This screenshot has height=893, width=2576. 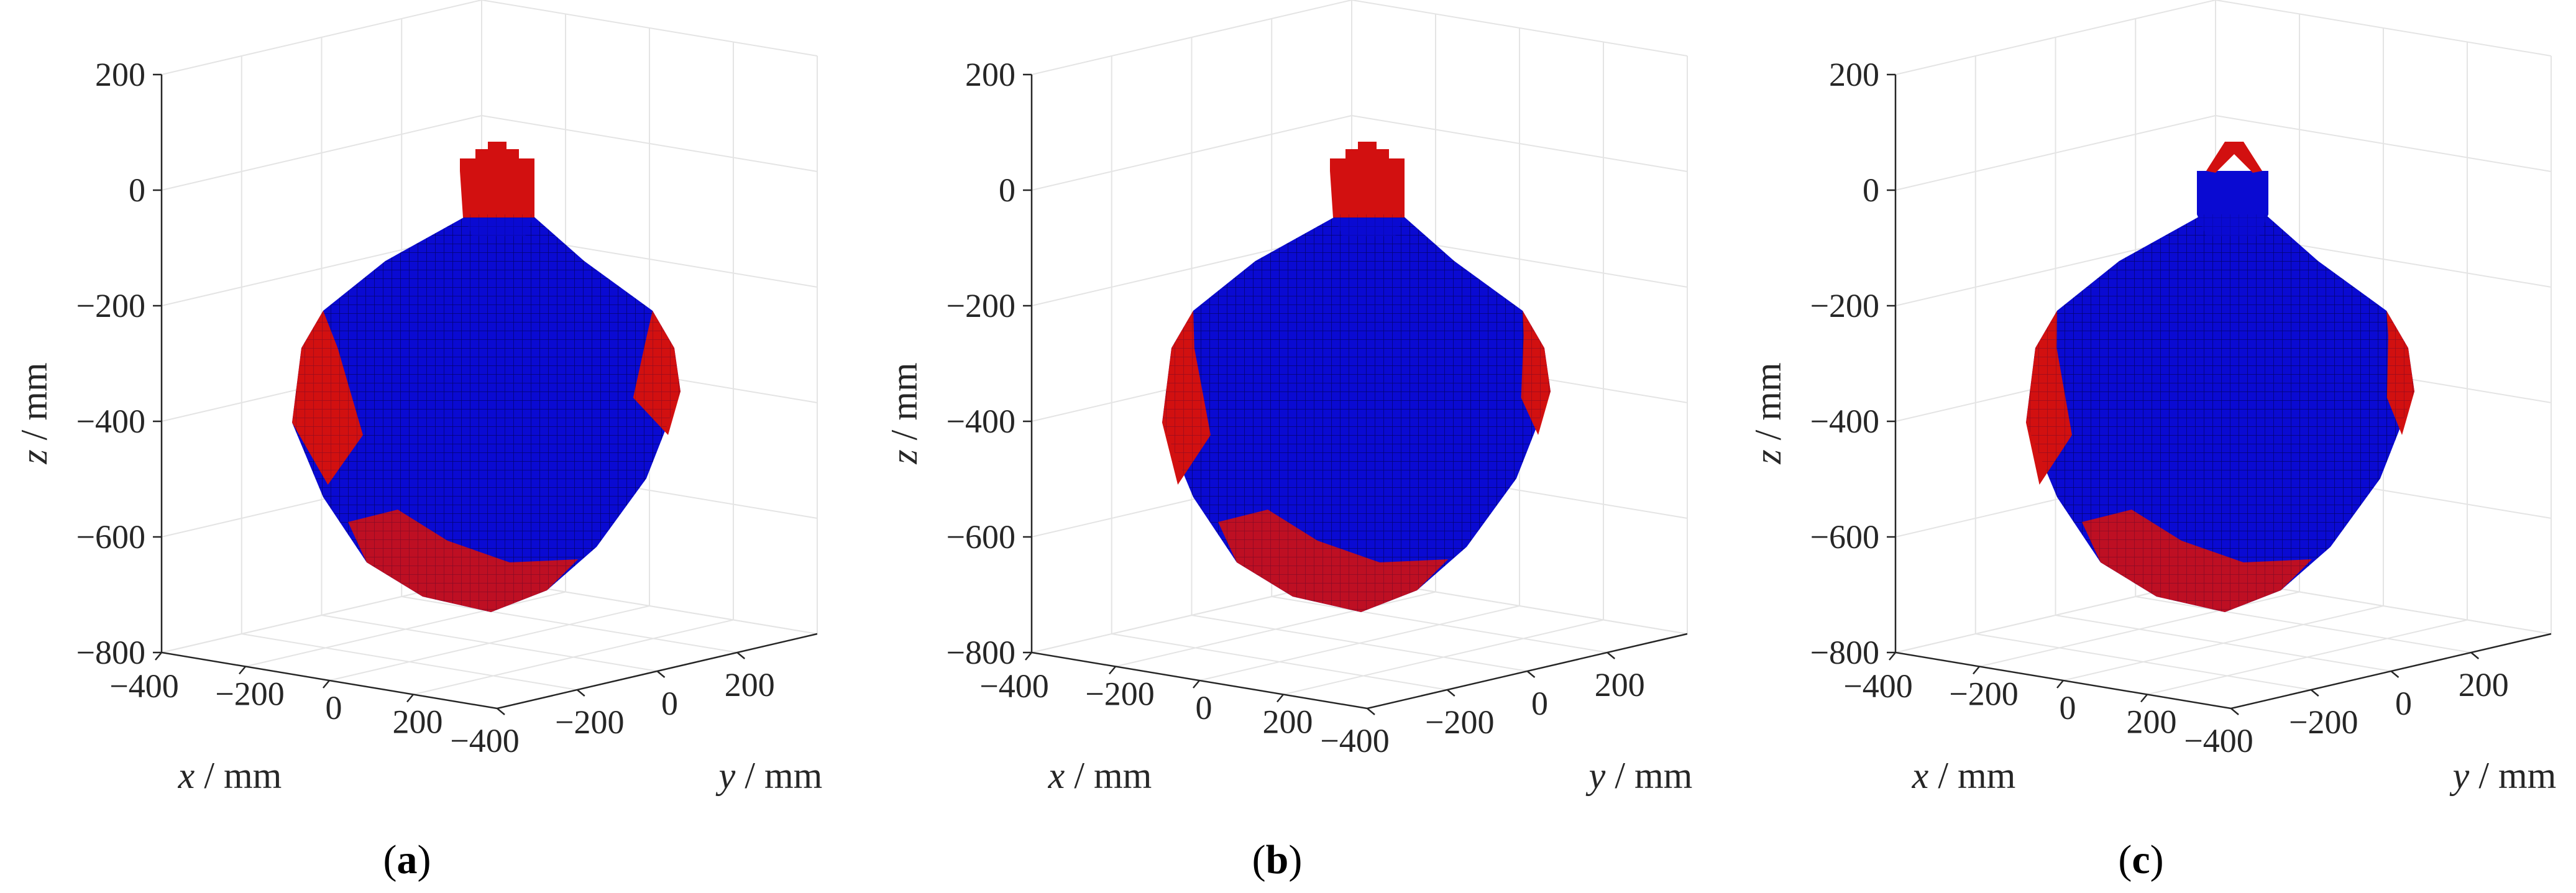 What do you see at coordinates (1356, 377) in the screenshot?
I see `voxel-body-b` at bounding box center [1356, 377].